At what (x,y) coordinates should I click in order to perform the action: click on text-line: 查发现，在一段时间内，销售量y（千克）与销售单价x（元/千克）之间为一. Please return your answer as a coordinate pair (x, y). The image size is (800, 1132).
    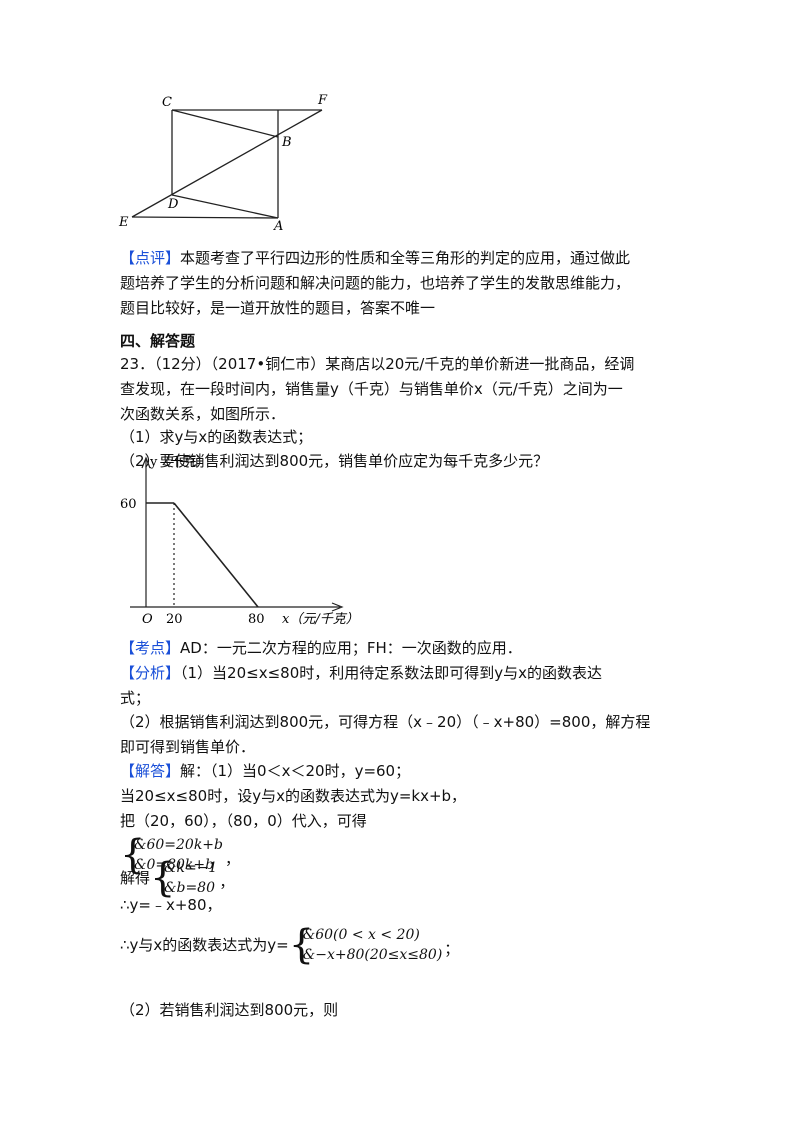
    Looking at the image, I should click on (371, 389).